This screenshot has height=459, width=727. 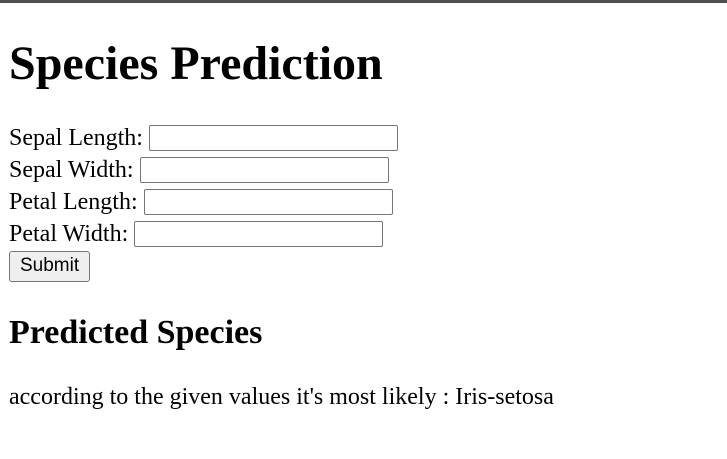 What do you see at coordinates (73, 202) in the screenshot?
I see `petal-length-label: Petal Length:` at bounding box center [73, 202].